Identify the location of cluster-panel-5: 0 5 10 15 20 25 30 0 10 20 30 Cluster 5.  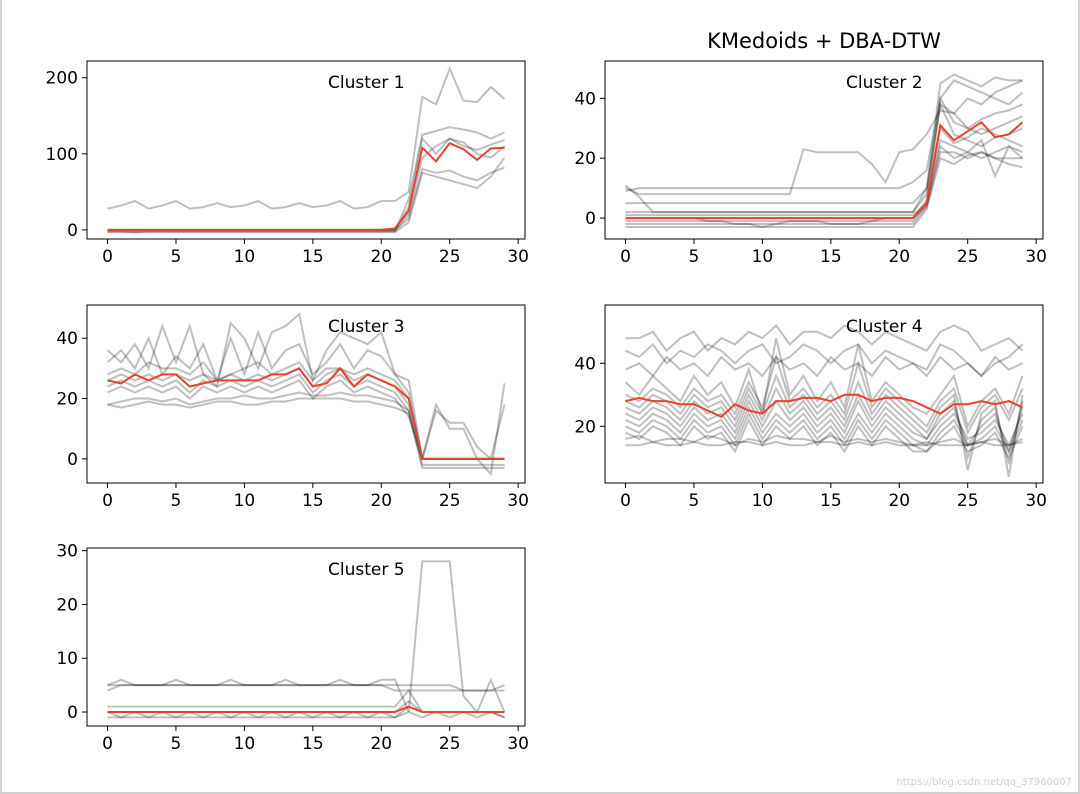
(292, 648).